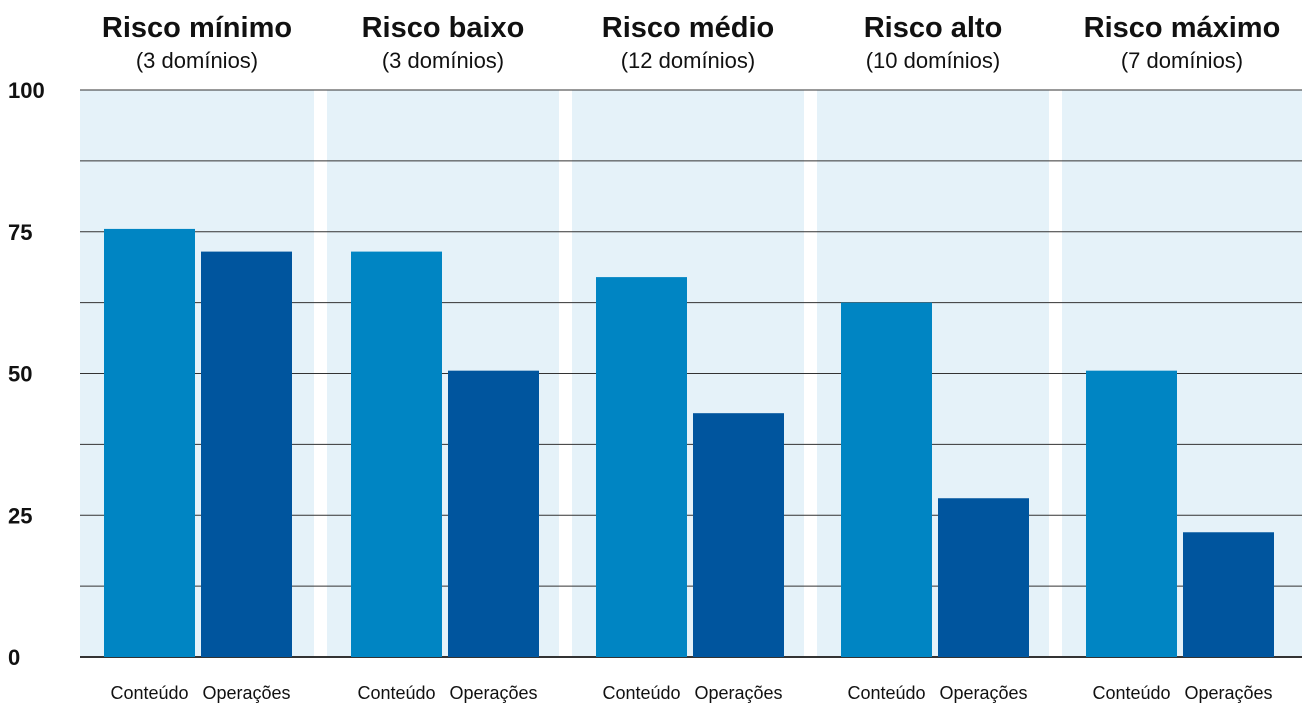 The height and width of the screenshot is (708, 1302). I want to click on group-subtitle: (7 domínios), so click(1182, 60).